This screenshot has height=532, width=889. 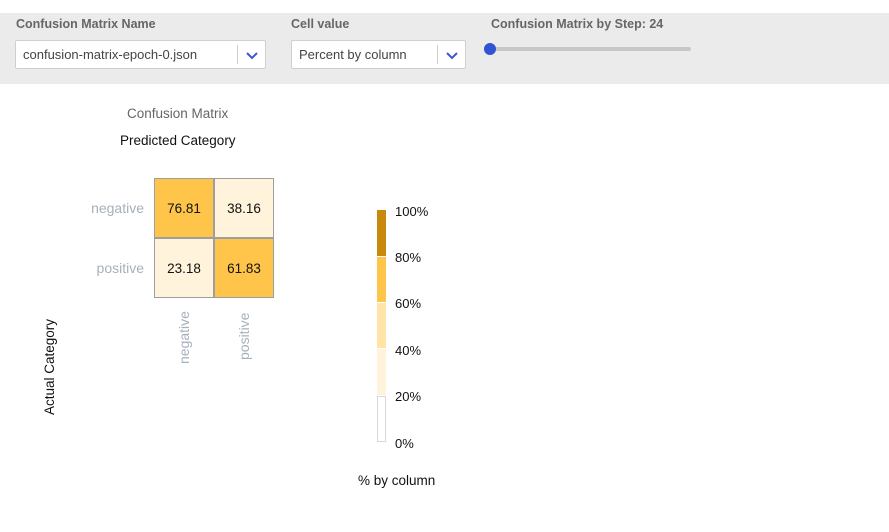 What do you see at coordinates (490, 49) in the screenshot?
I see `step-slider-thumb` at bounding box center [490, 49].